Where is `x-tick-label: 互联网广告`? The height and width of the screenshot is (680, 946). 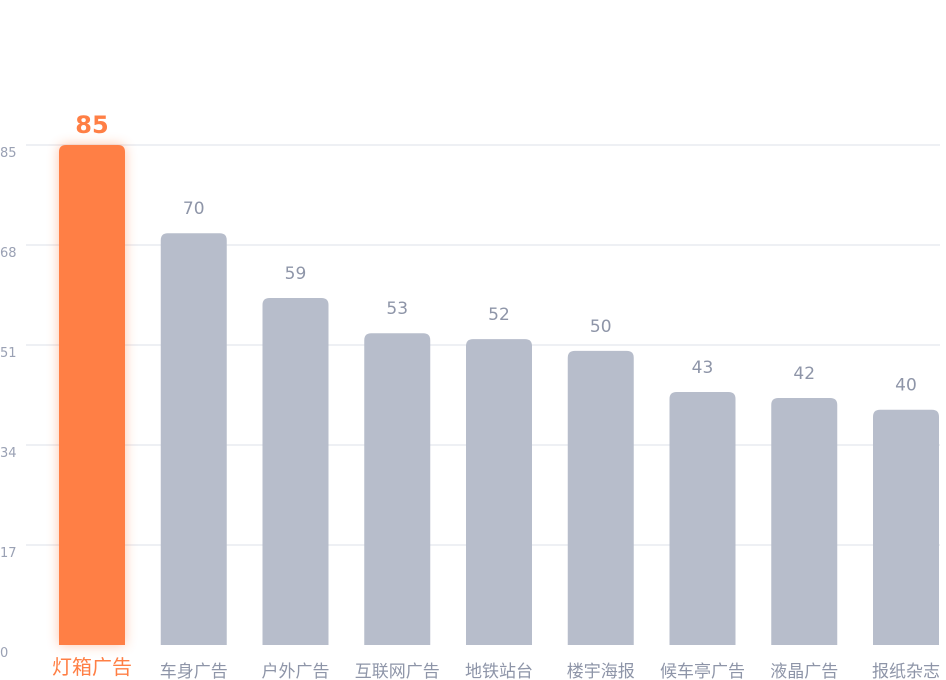 x-tick-label: 互联网广告 is located at coordinates (397, 671).